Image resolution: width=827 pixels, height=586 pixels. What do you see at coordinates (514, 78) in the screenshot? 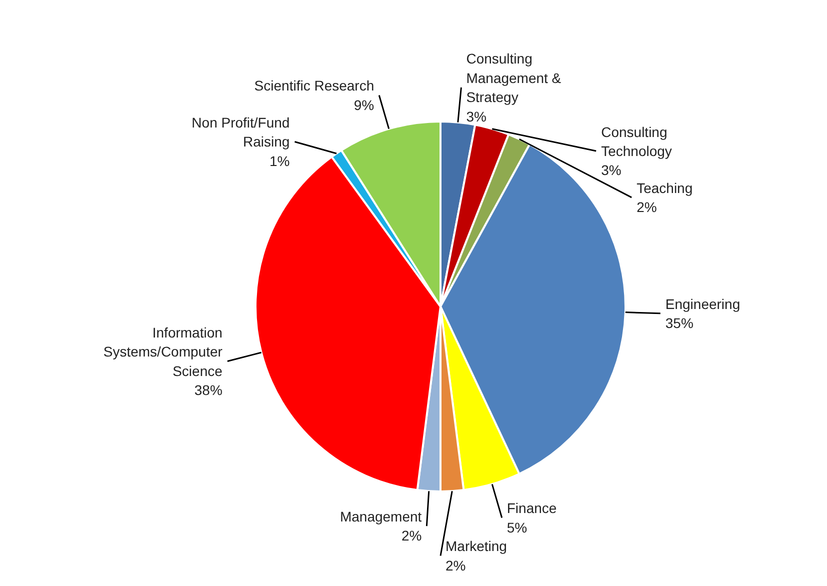
I see `slice-label: Consulting Management & Strategy` at bounding box center [514, 78].